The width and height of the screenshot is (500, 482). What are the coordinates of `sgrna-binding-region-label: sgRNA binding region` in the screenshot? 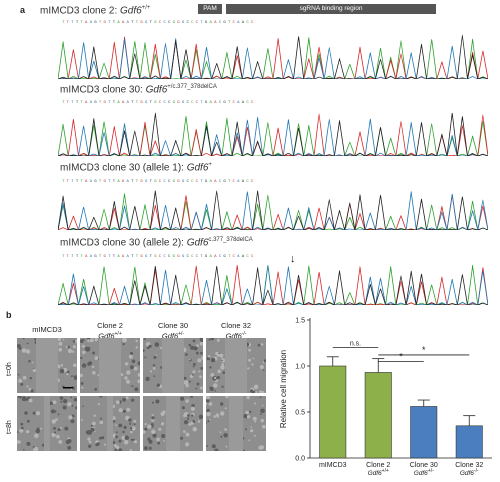 It's located at (331, 9).